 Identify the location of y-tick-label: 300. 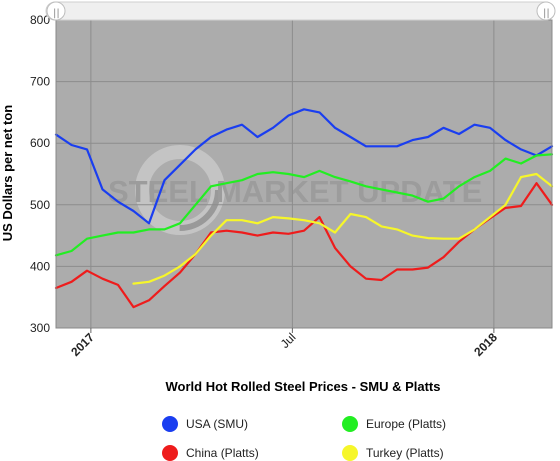
(40, 328).